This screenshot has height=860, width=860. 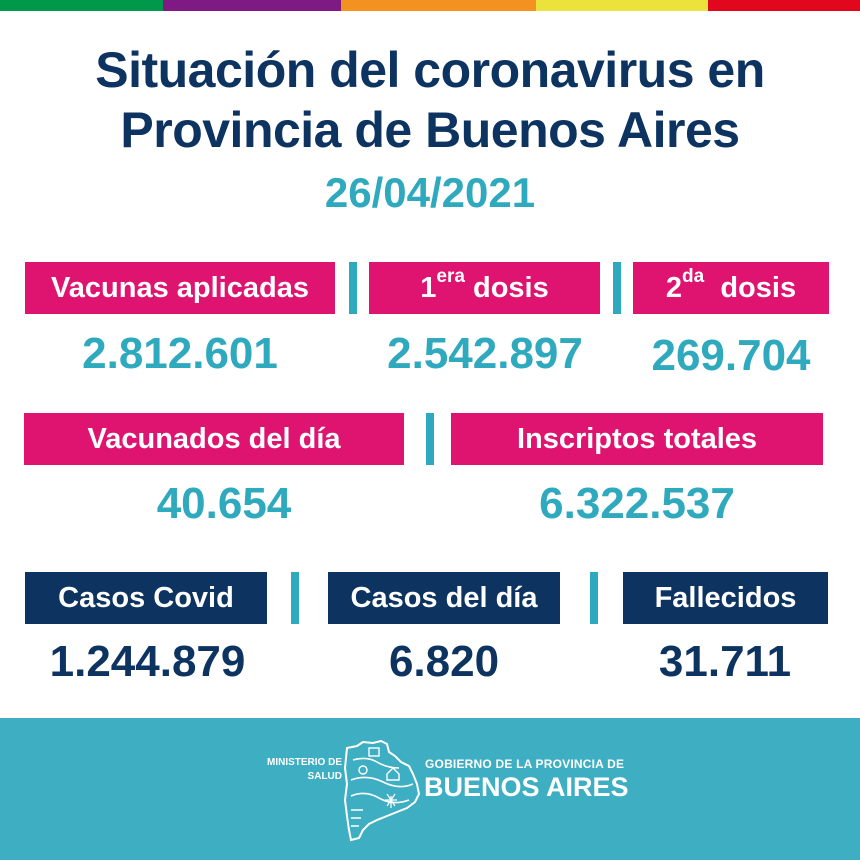 What do you see at coordinates (731, 355) in the screenshot?
I see `segunda-dosis-value: 269.704` at bounding box center [731, 355].